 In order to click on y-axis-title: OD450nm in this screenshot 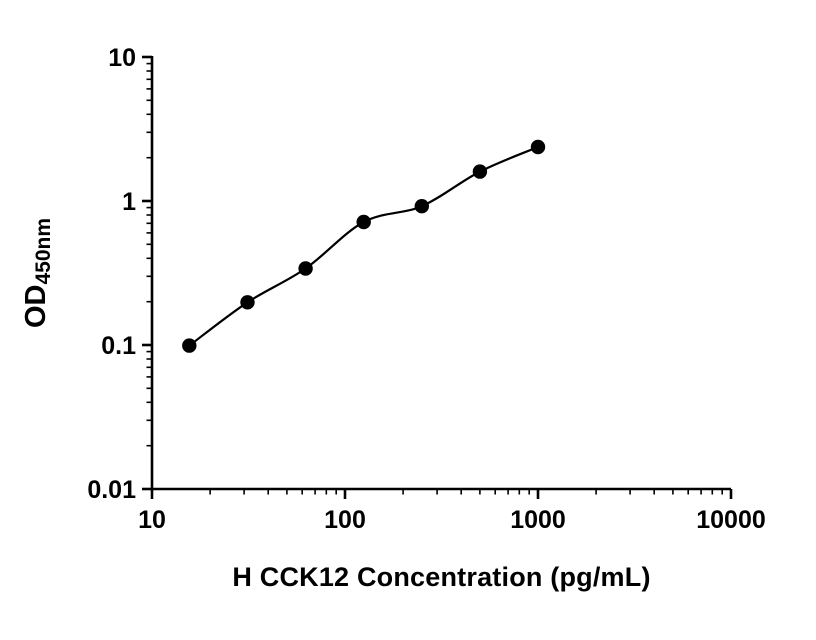, I will do `click(38, 273)`.